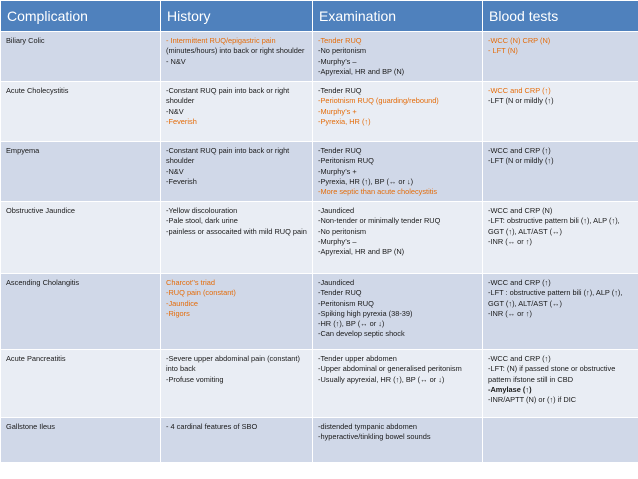 The image size is (638, 479). I want to click on examination-line: -Non-tender or minimally tender RUQ, so click(379, 221).